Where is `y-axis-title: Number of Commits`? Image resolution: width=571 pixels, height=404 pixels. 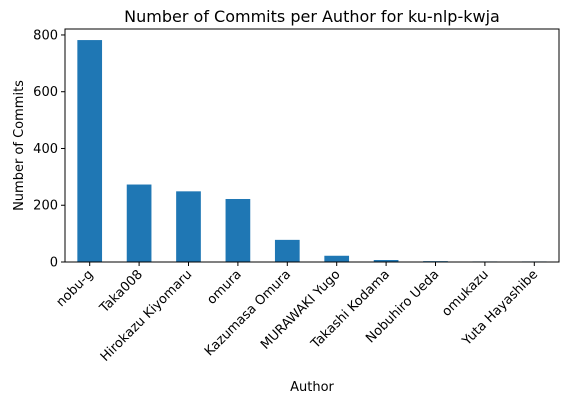
y-axis-title: Number of Commits is located at coordinates (19, 145).